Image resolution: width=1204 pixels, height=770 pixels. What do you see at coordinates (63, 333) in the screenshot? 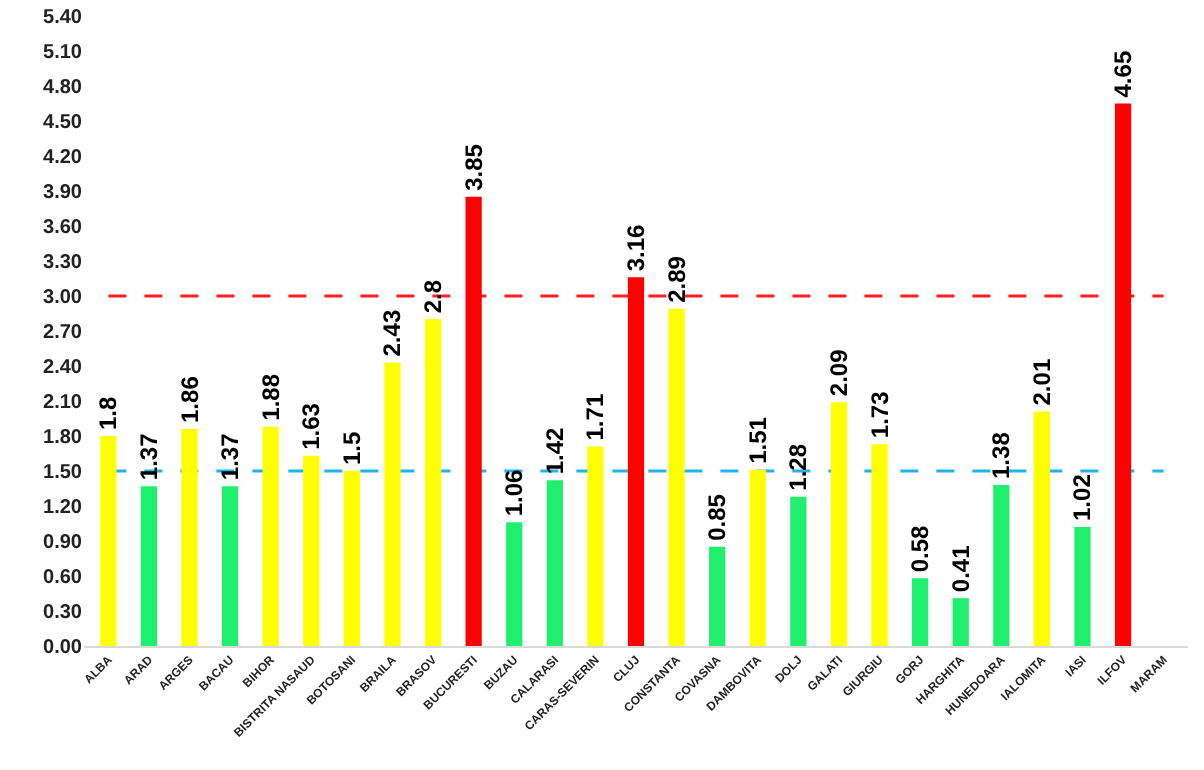
I see `y-tick-label: 2.70` at bounding box center [63, 333].